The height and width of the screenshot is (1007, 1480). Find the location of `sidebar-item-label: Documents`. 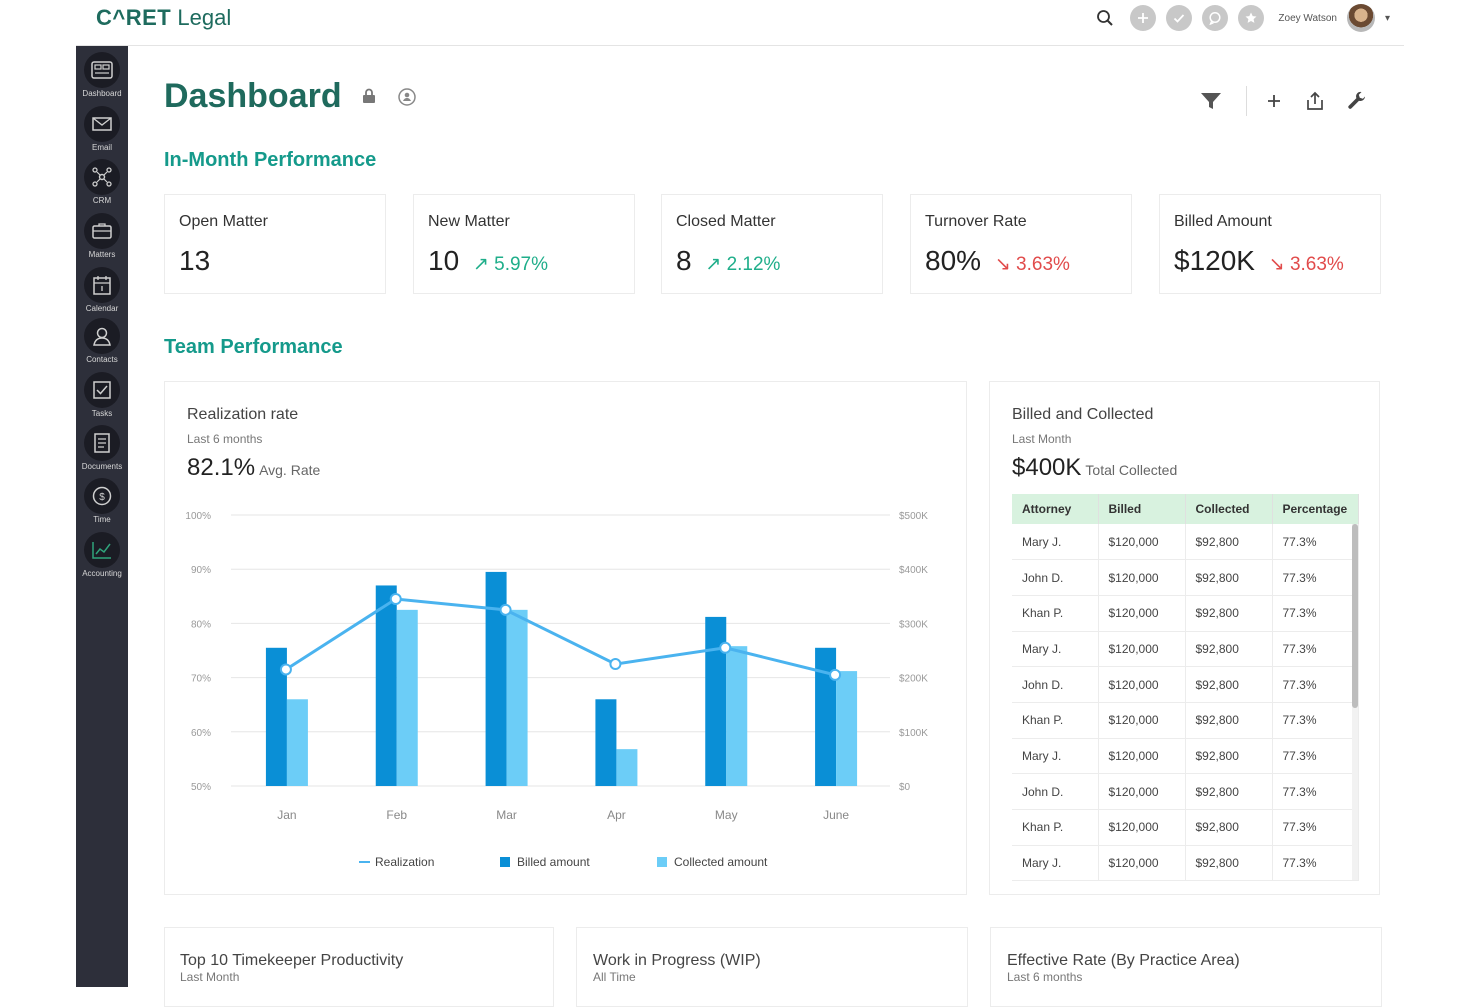

sidebar-item-label: Documents is located at coordinates (102, 466).